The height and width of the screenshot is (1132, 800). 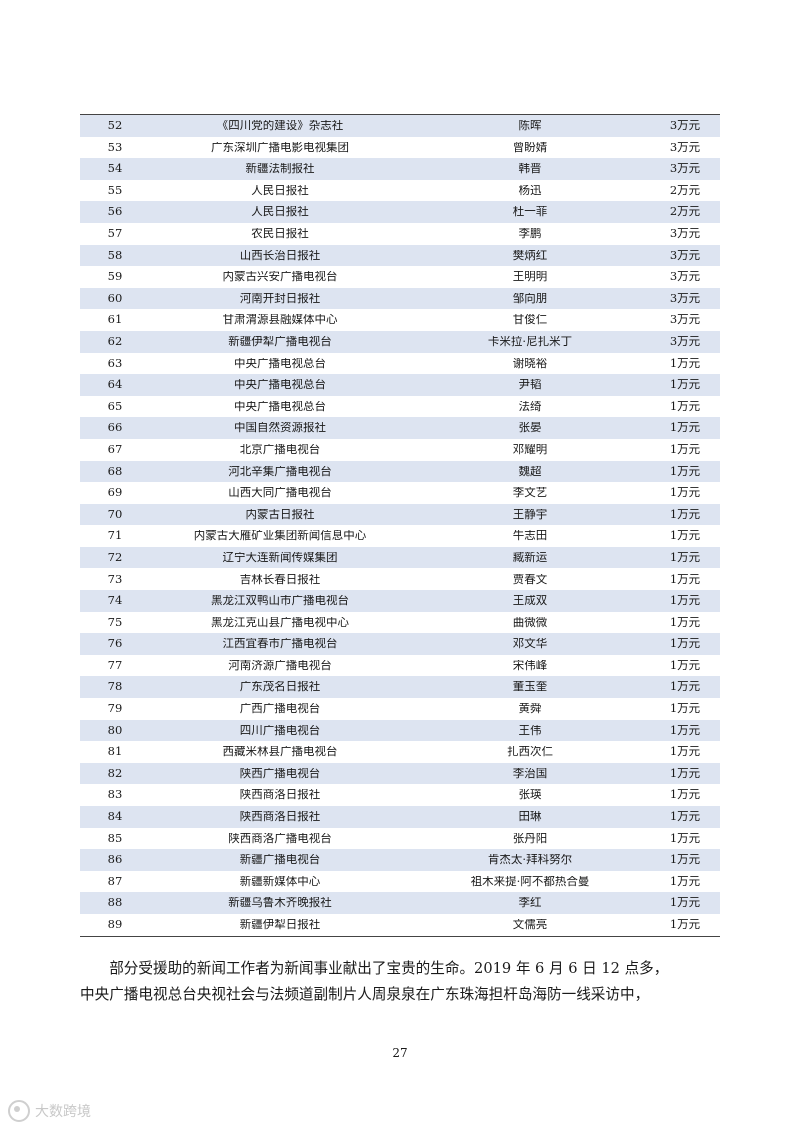 What do you see at coordinates (280, 622) in the screenshot?
I see `organization-cell: 黑龙江克山县广播电视中心` at bounding box center [280, 622].